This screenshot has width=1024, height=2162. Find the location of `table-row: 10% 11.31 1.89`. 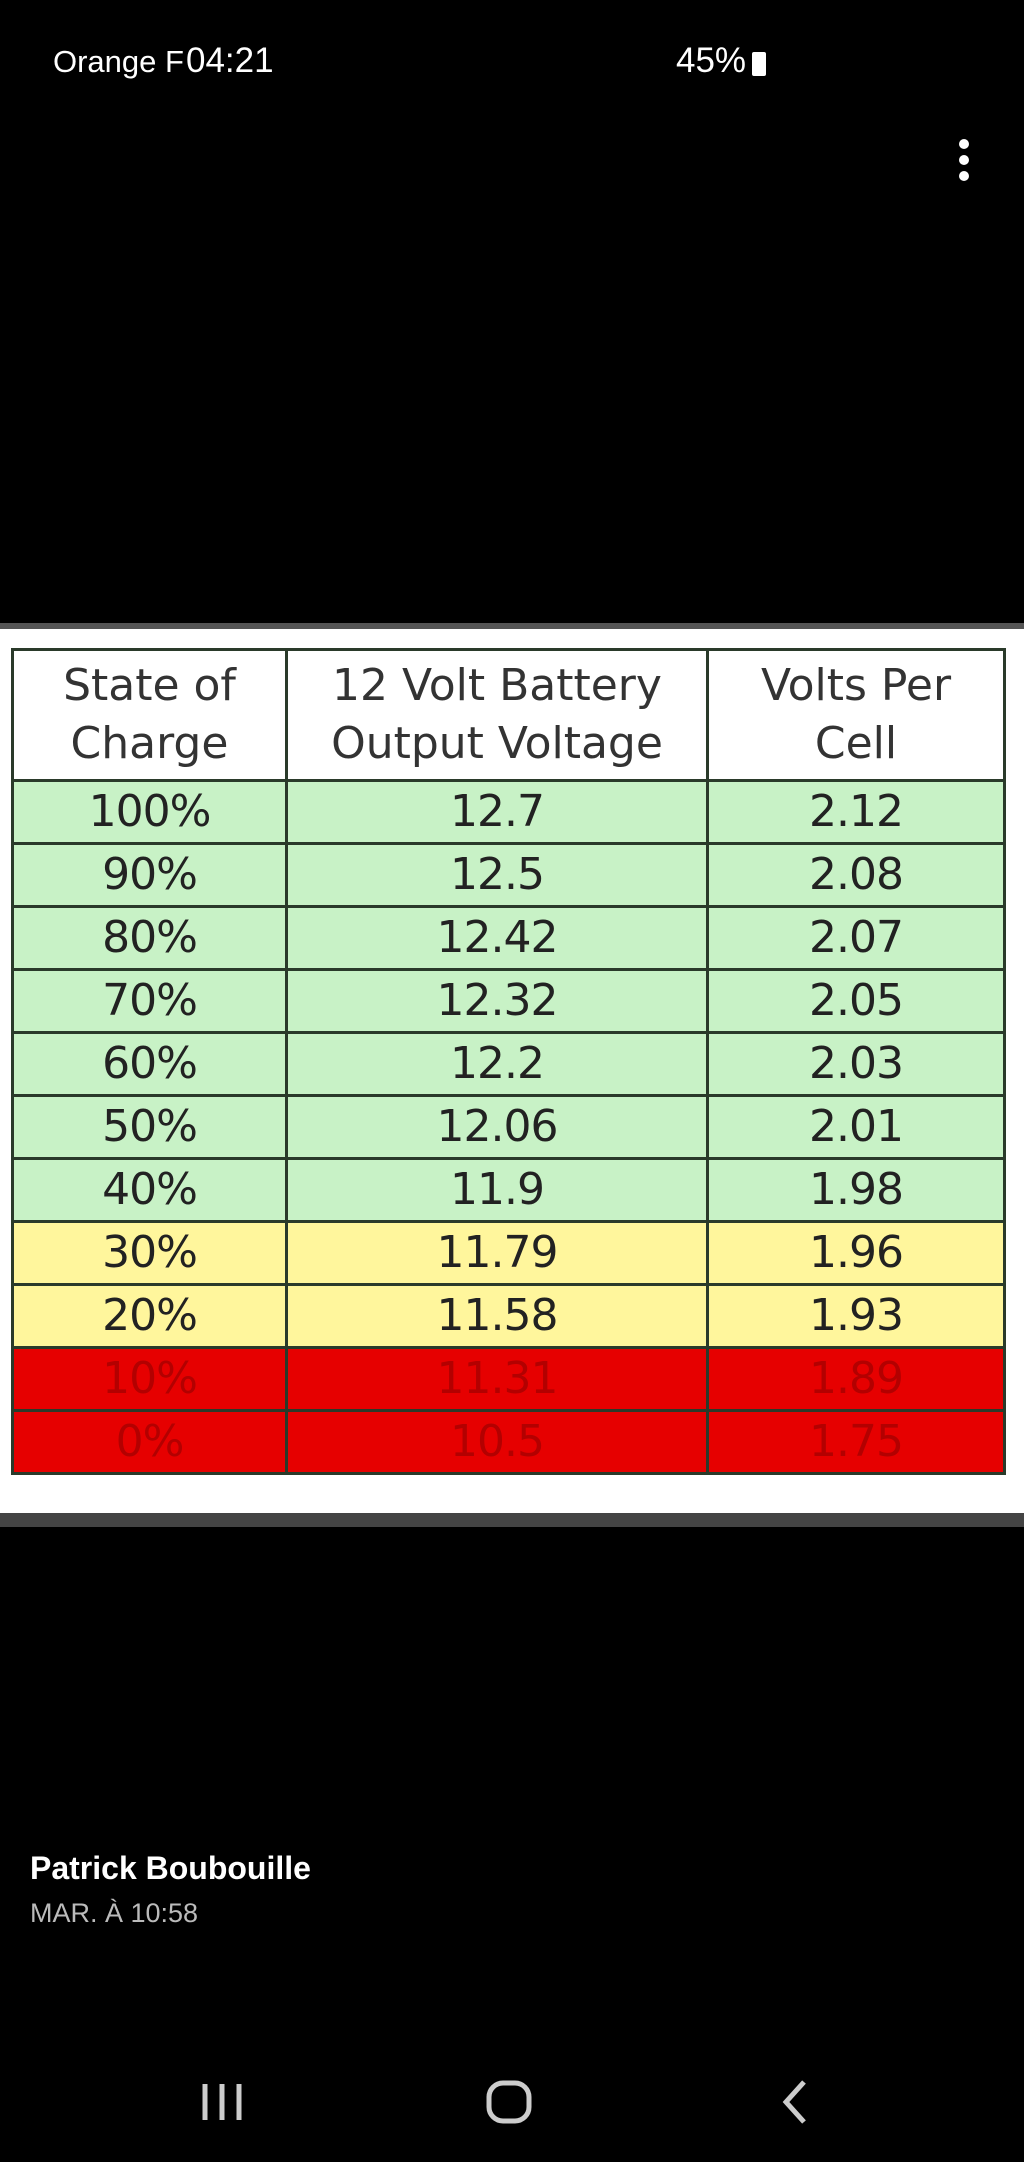

table-row: 10% 11.31 1.89 is located at coordinates (508, 1379).